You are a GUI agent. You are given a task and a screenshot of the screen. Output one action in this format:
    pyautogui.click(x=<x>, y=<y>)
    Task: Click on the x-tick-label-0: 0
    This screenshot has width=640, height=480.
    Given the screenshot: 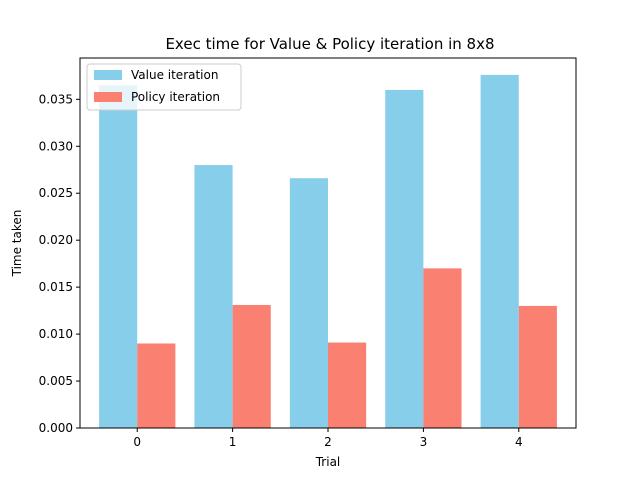 What is the action you would take?
    pyautogui.click(x=137, y=442)
    